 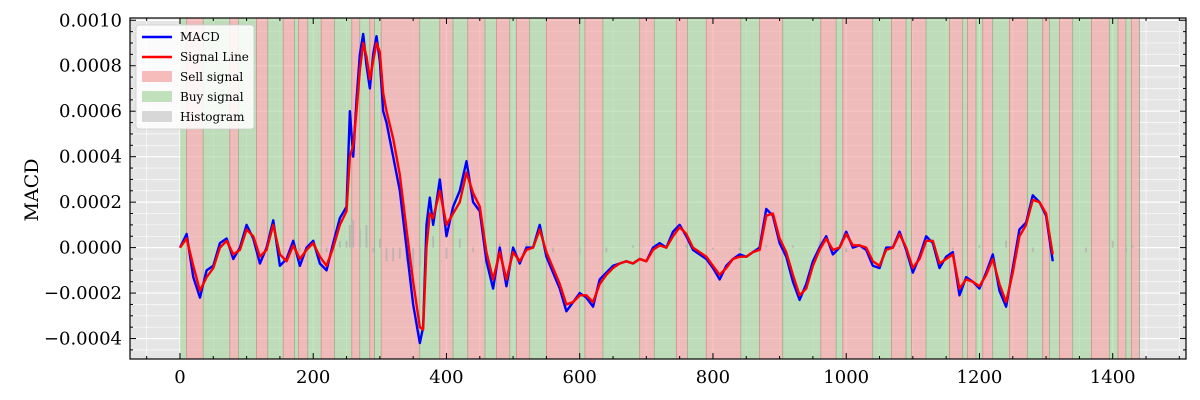 I want to click on y-tick-label: 0.0010, so click(x=90, y=20).